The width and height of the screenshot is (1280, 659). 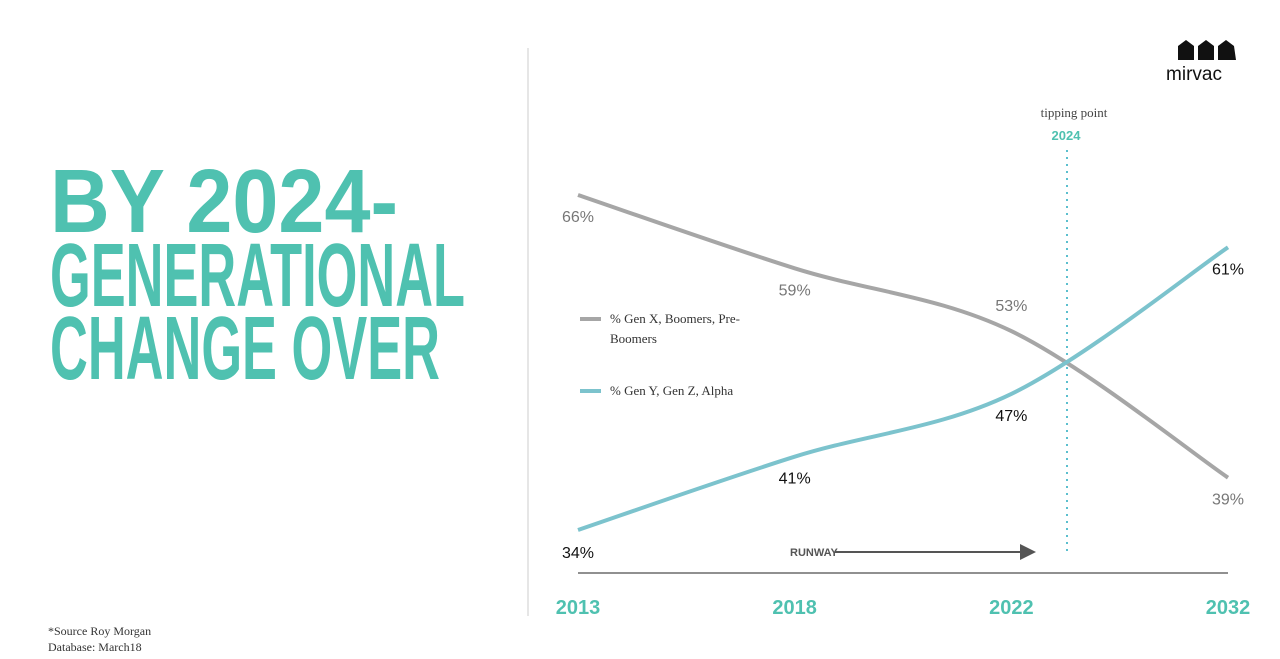 I want to click on data-label: 59%, so click(x=795, y=290).